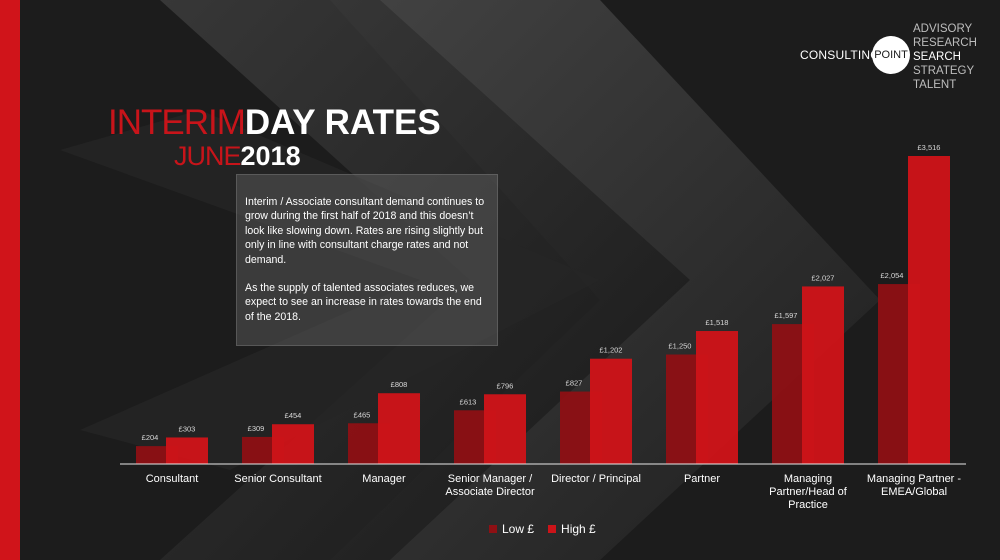  I want to click on category-label: Practice, so click(808, 505).